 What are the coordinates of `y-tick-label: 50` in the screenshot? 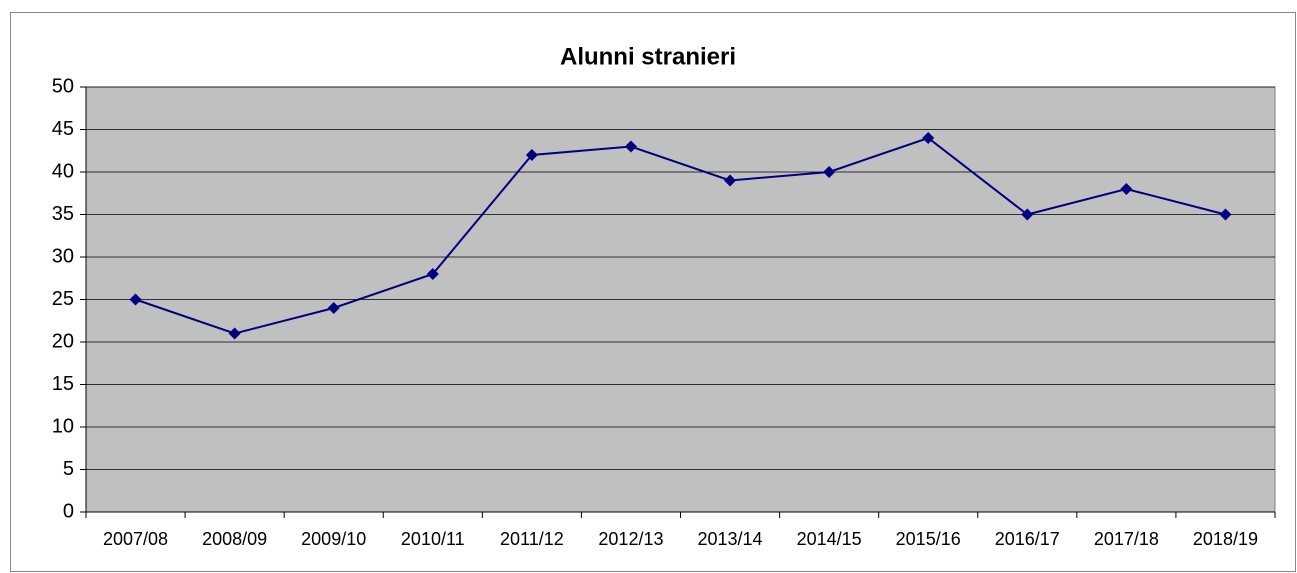 It's located at (63, 86).